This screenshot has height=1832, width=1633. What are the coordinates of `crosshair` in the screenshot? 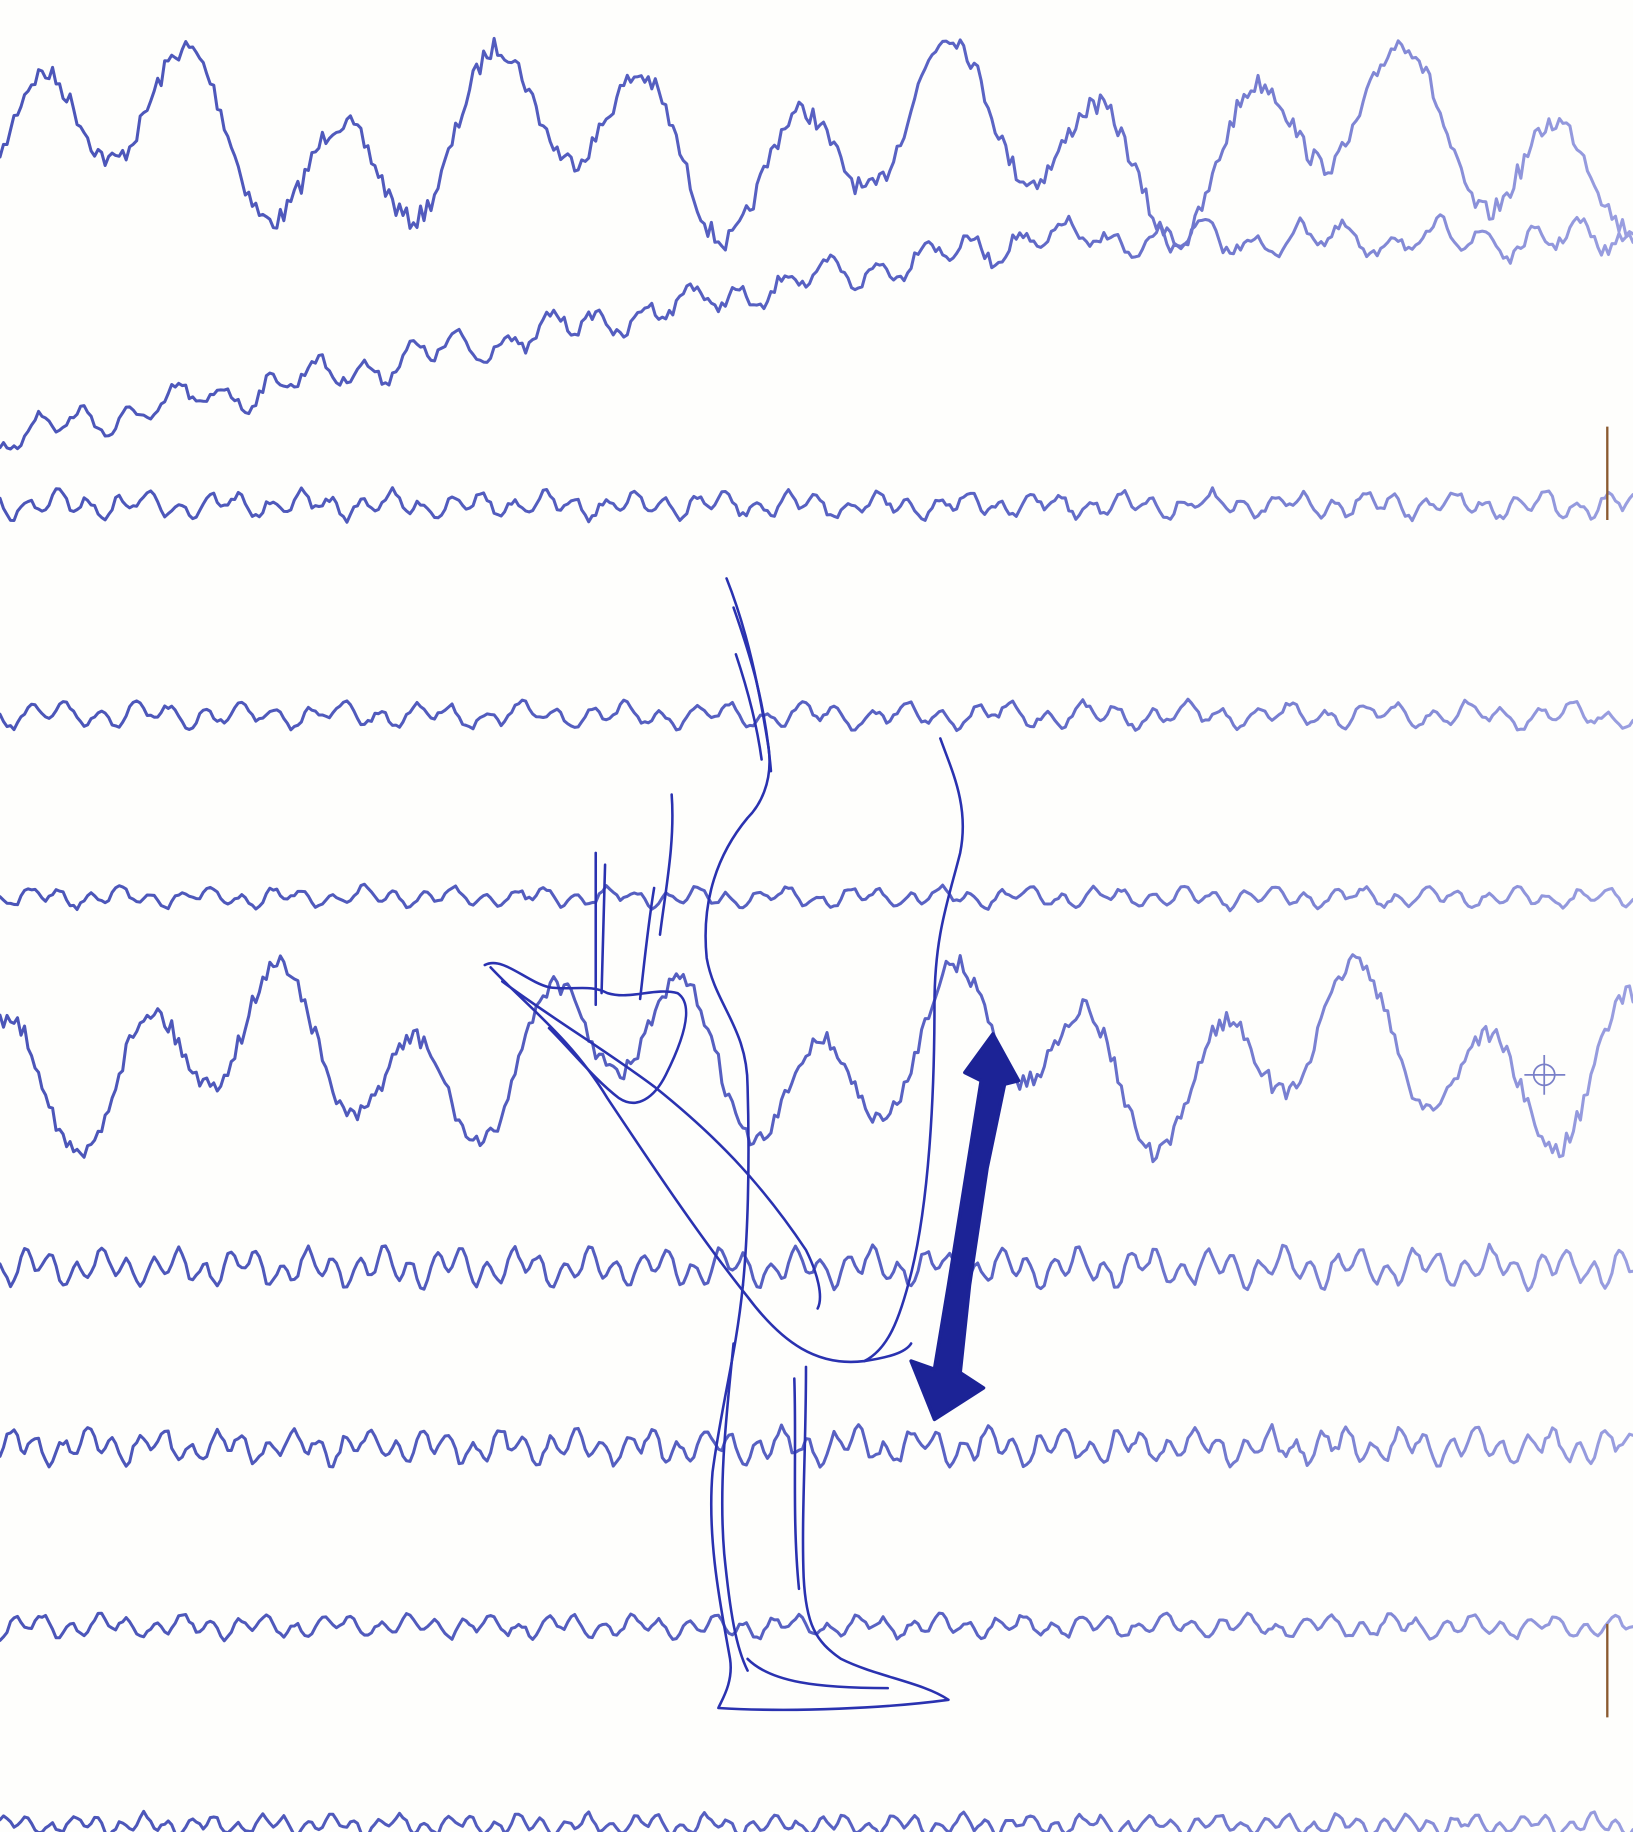 It's located at (1545, 1075).